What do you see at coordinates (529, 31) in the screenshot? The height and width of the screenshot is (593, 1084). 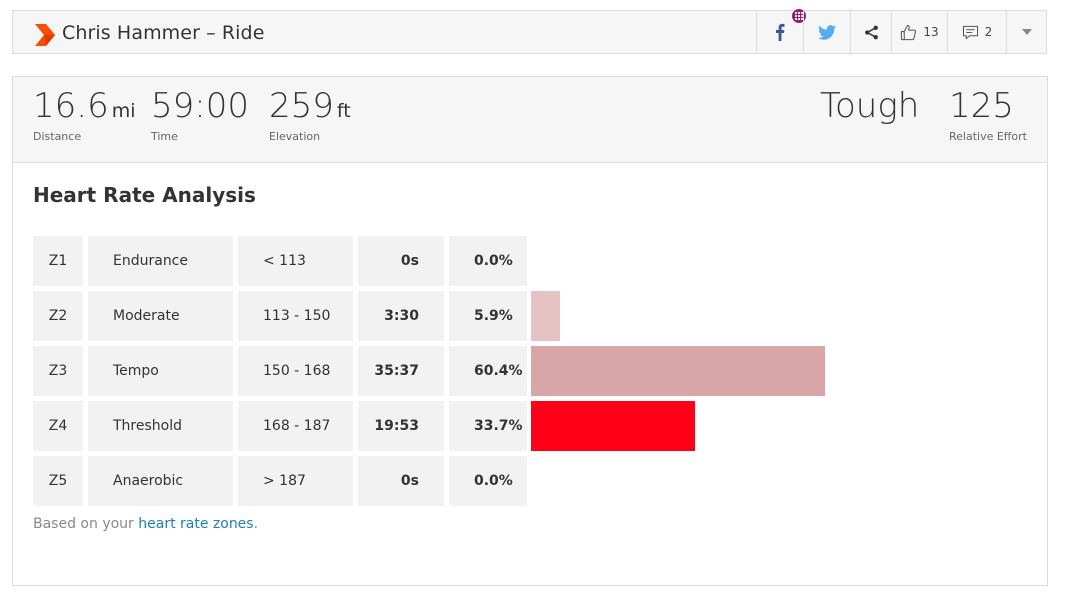 I see `activity-header: Chris Hammer – Ride` at bounding box center [529, 31].